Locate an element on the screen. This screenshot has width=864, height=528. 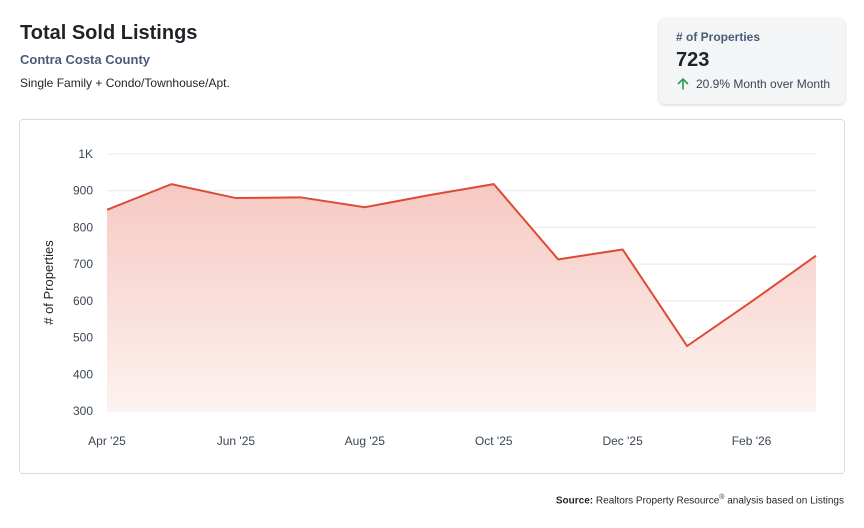
kpi-label: # of Properties is located at coordinates (718, 37).